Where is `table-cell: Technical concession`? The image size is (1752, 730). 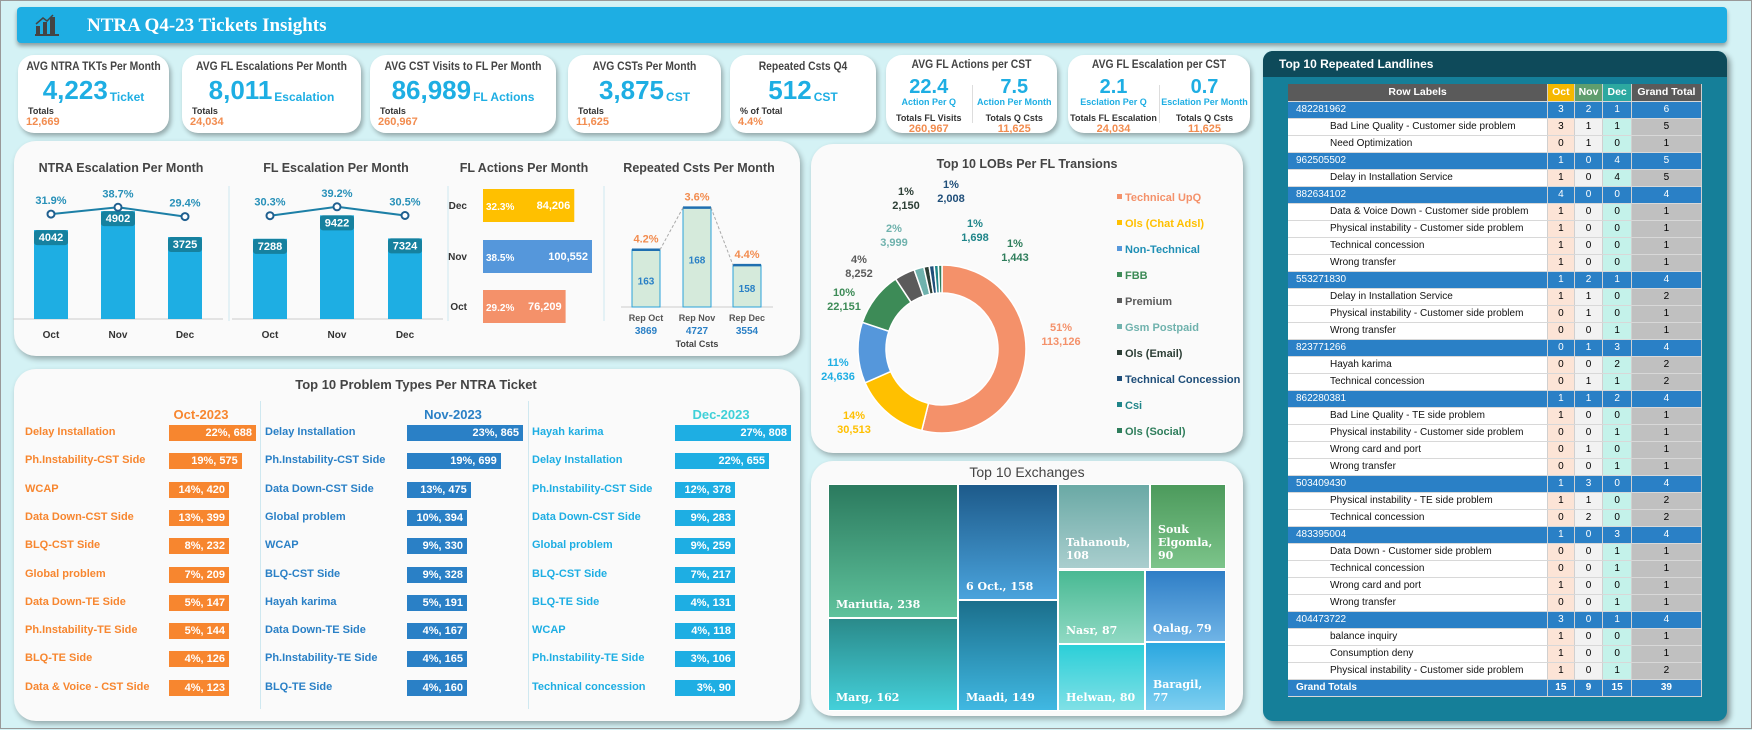
table-cell: Technical concession is located at coordinates (1418, 569).